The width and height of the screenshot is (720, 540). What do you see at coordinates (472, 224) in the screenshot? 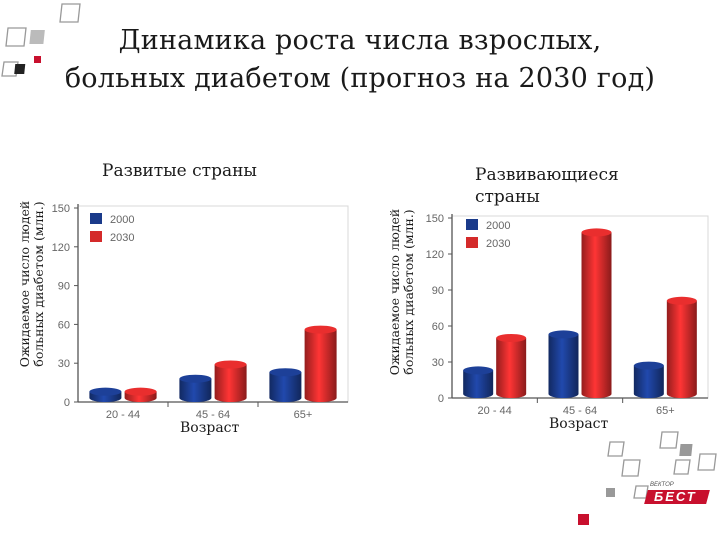
I see `chart2-legend-swatch-2000` at bounding box center [472, 224].